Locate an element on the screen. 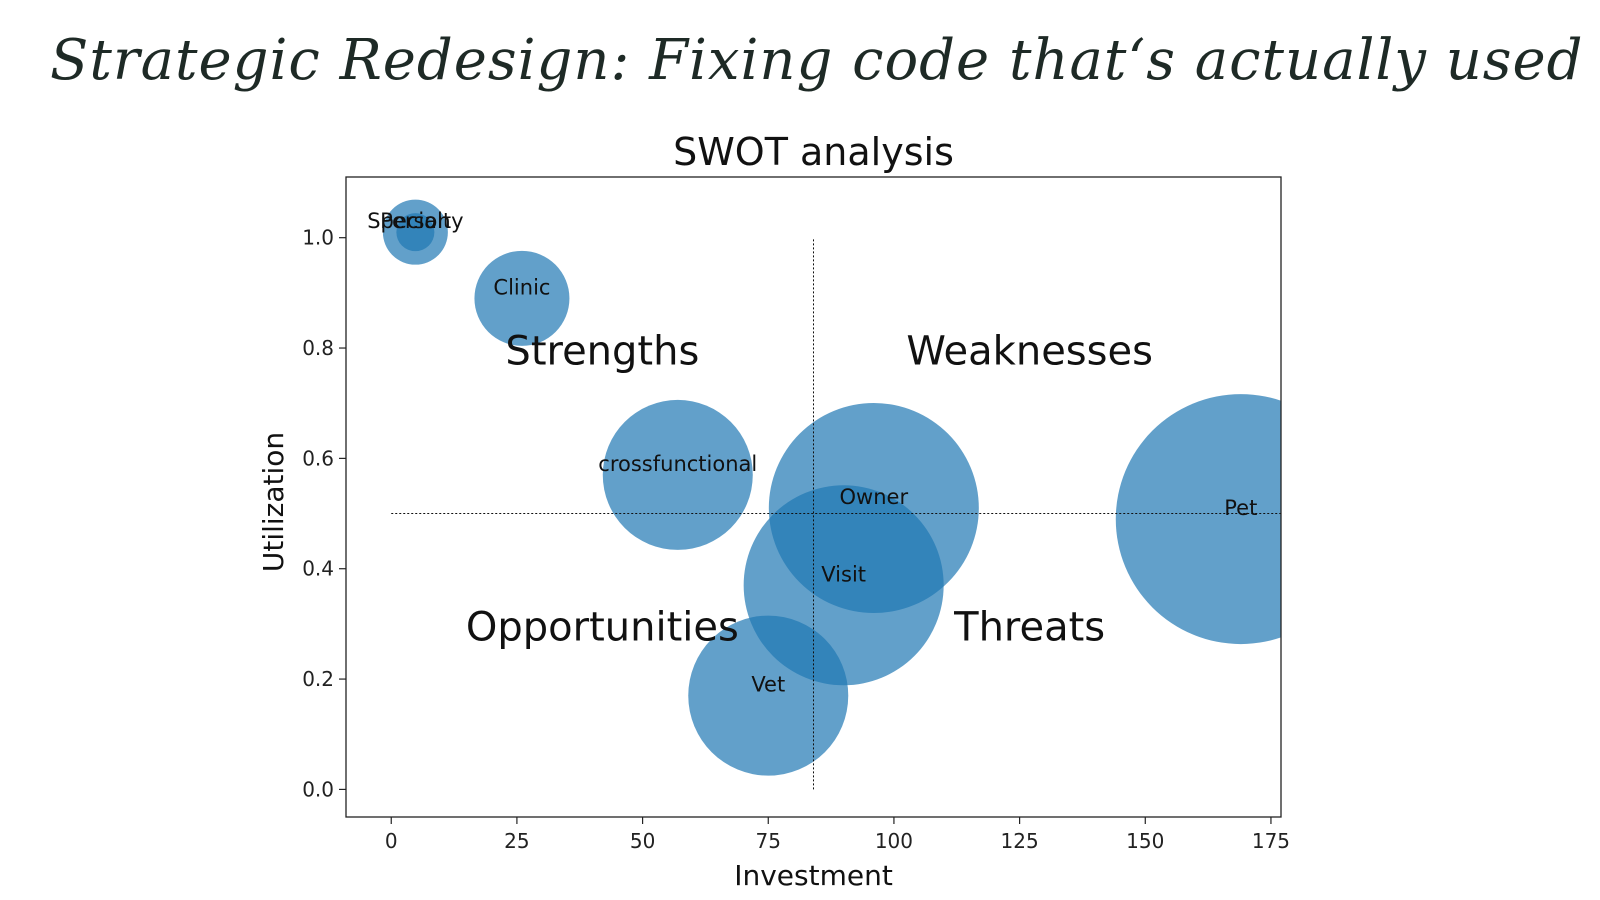  x-tick-label: 75 is located at coordinates (768, 841).